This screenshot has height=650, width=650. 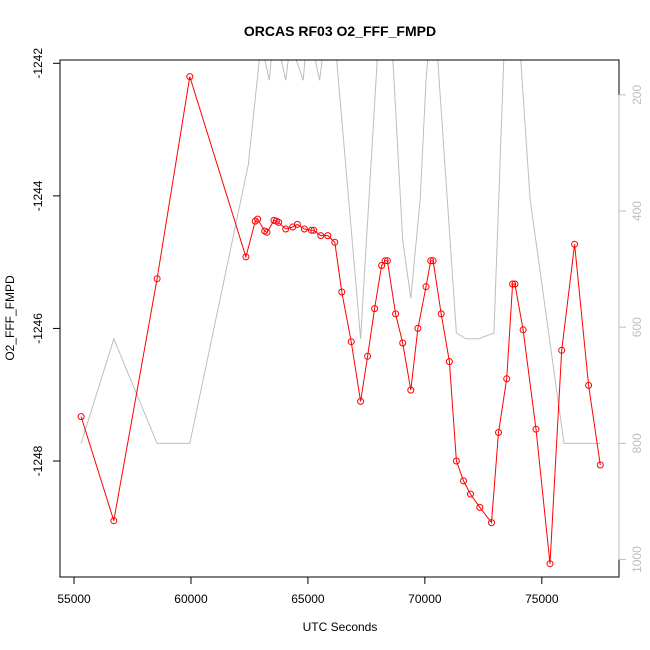 What do you see at coordinates (340, 31) in the screenshot?
I see `chart-title: ORCAS RF03 O2_FFF_FMPD` at bounding box center [340, 31].